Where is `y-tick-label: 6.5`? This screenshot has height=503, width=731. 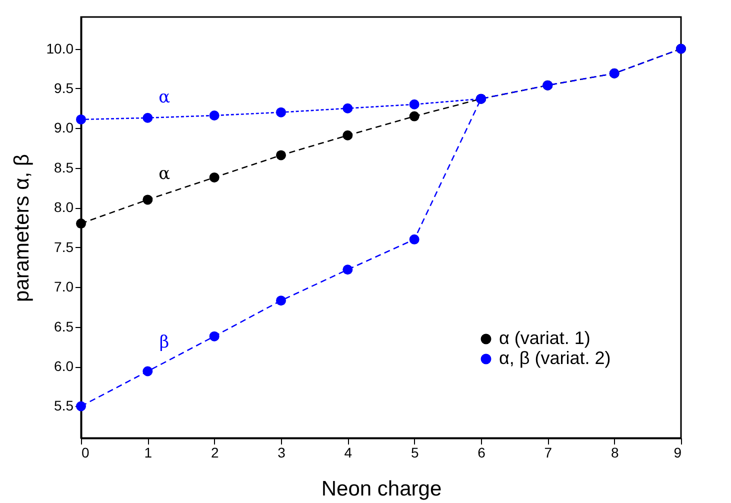 y-tick-label: 6.5 is located at coordinates (64, 326).